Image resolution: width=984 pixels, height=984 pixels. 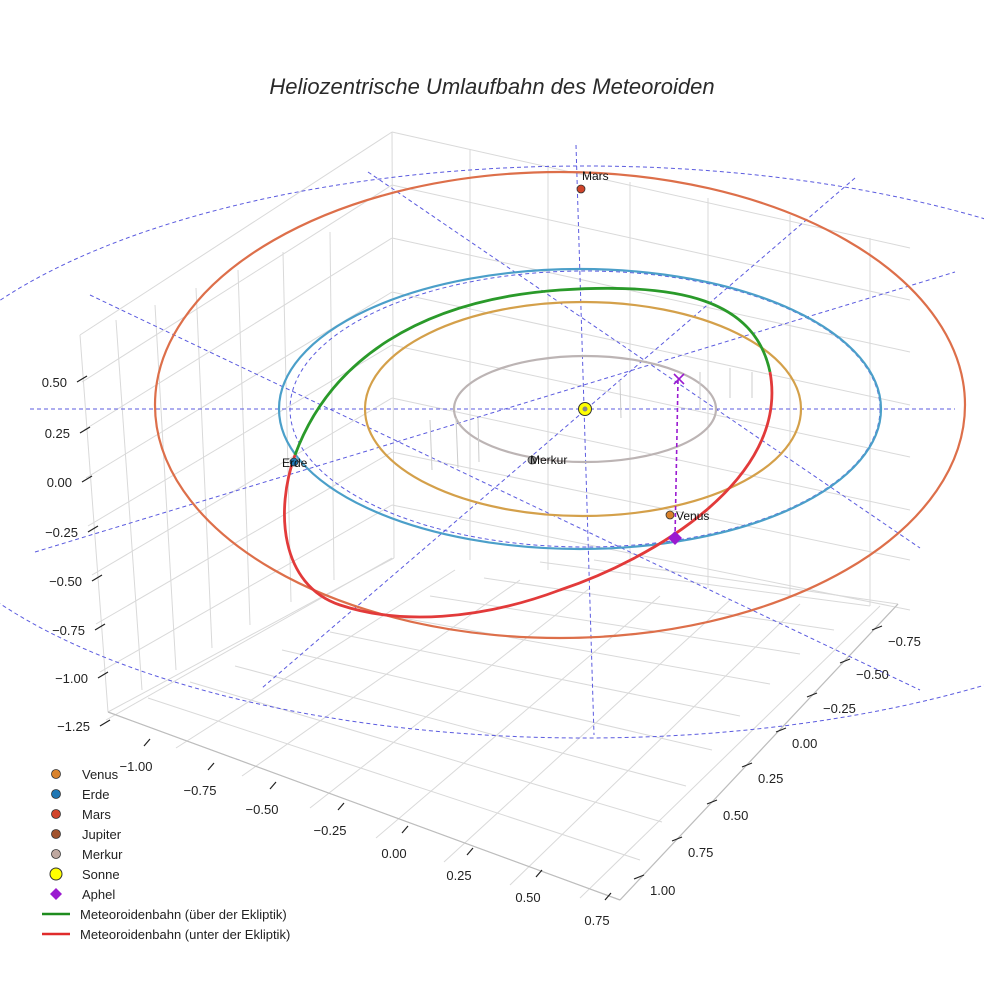 What do you see at coordinates (839, 708) in the screenshot?
I see `y-tick-label: −0.25` at bounding box center [839, 708].